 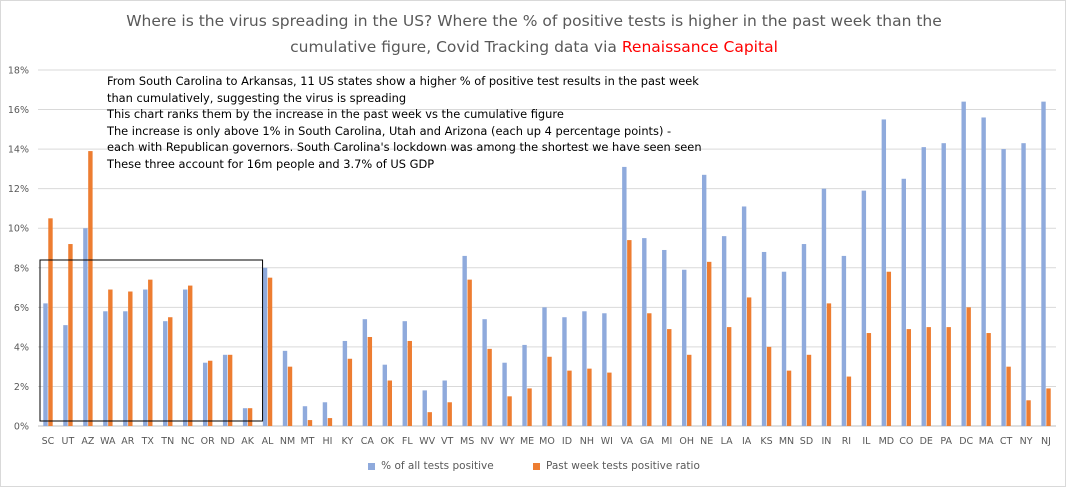 What do you see at coordinates (87, 441) in the screenshot?
I see `x-tick-label: AZ` at bounding box center [87, 441].